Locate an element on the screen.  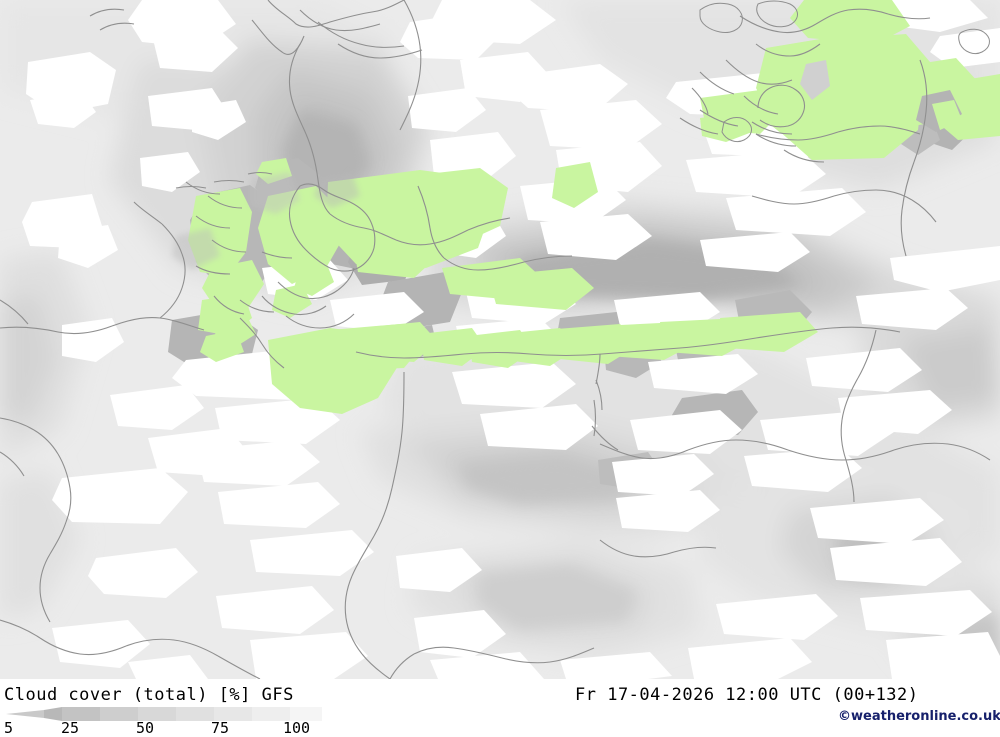
copyright-label: ©weatheronline.co.uk is located at coordinates (919, 716).